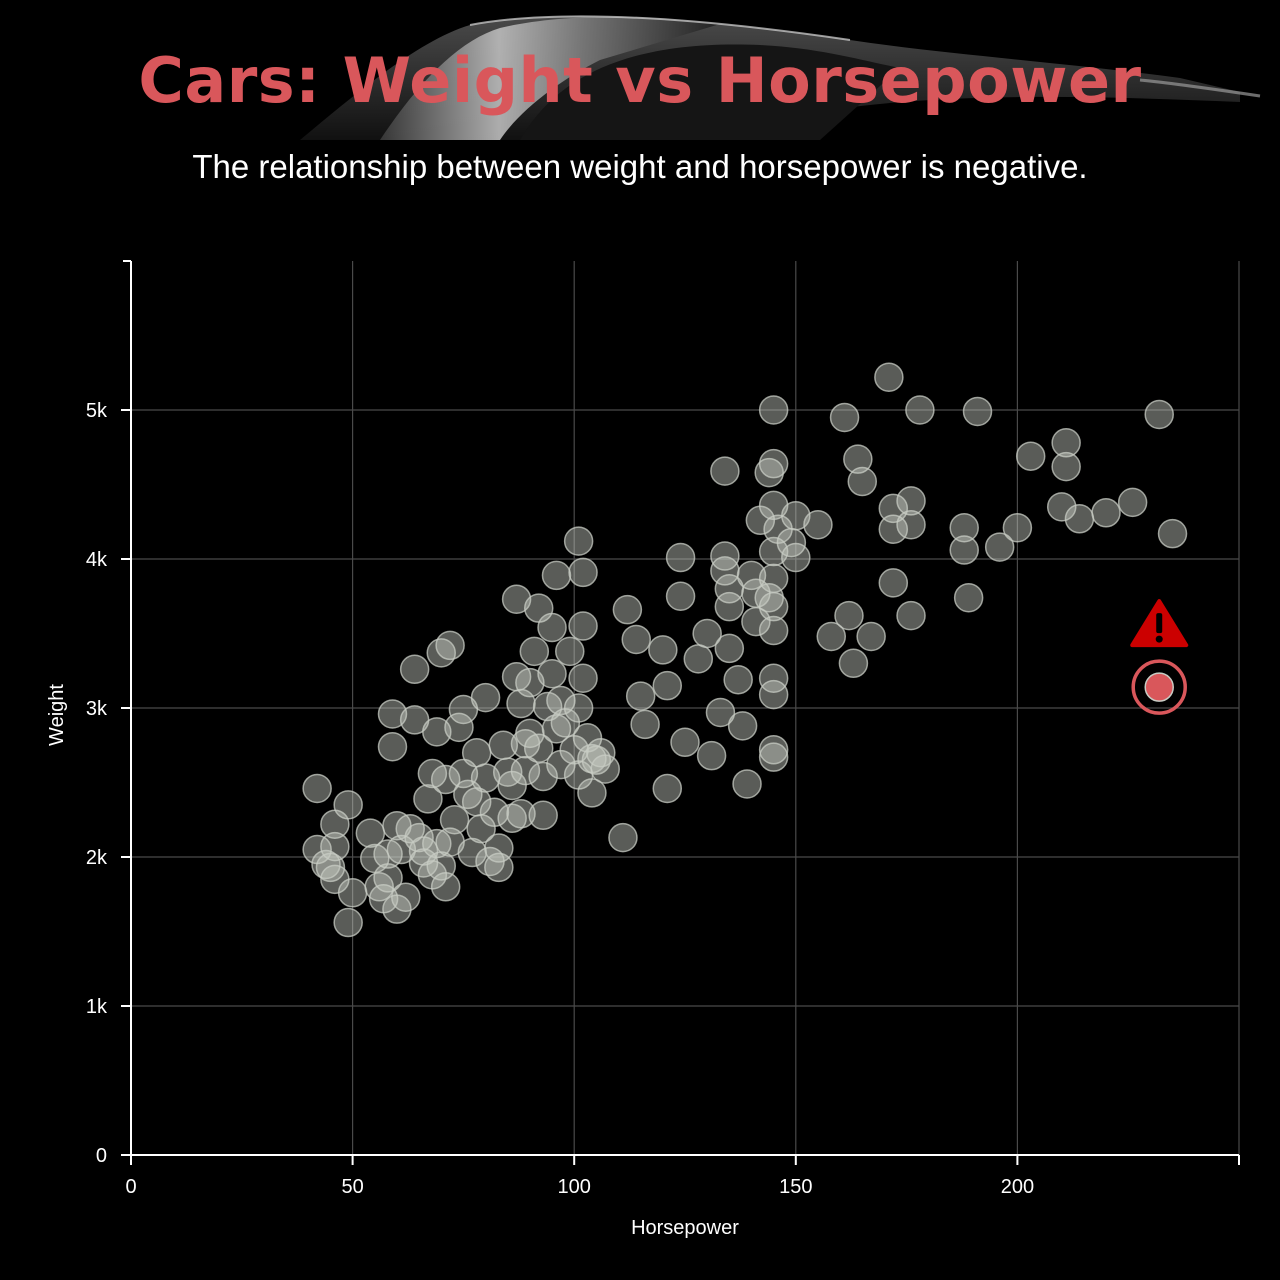  I want to click on highlight-point, so click(1159, 687).